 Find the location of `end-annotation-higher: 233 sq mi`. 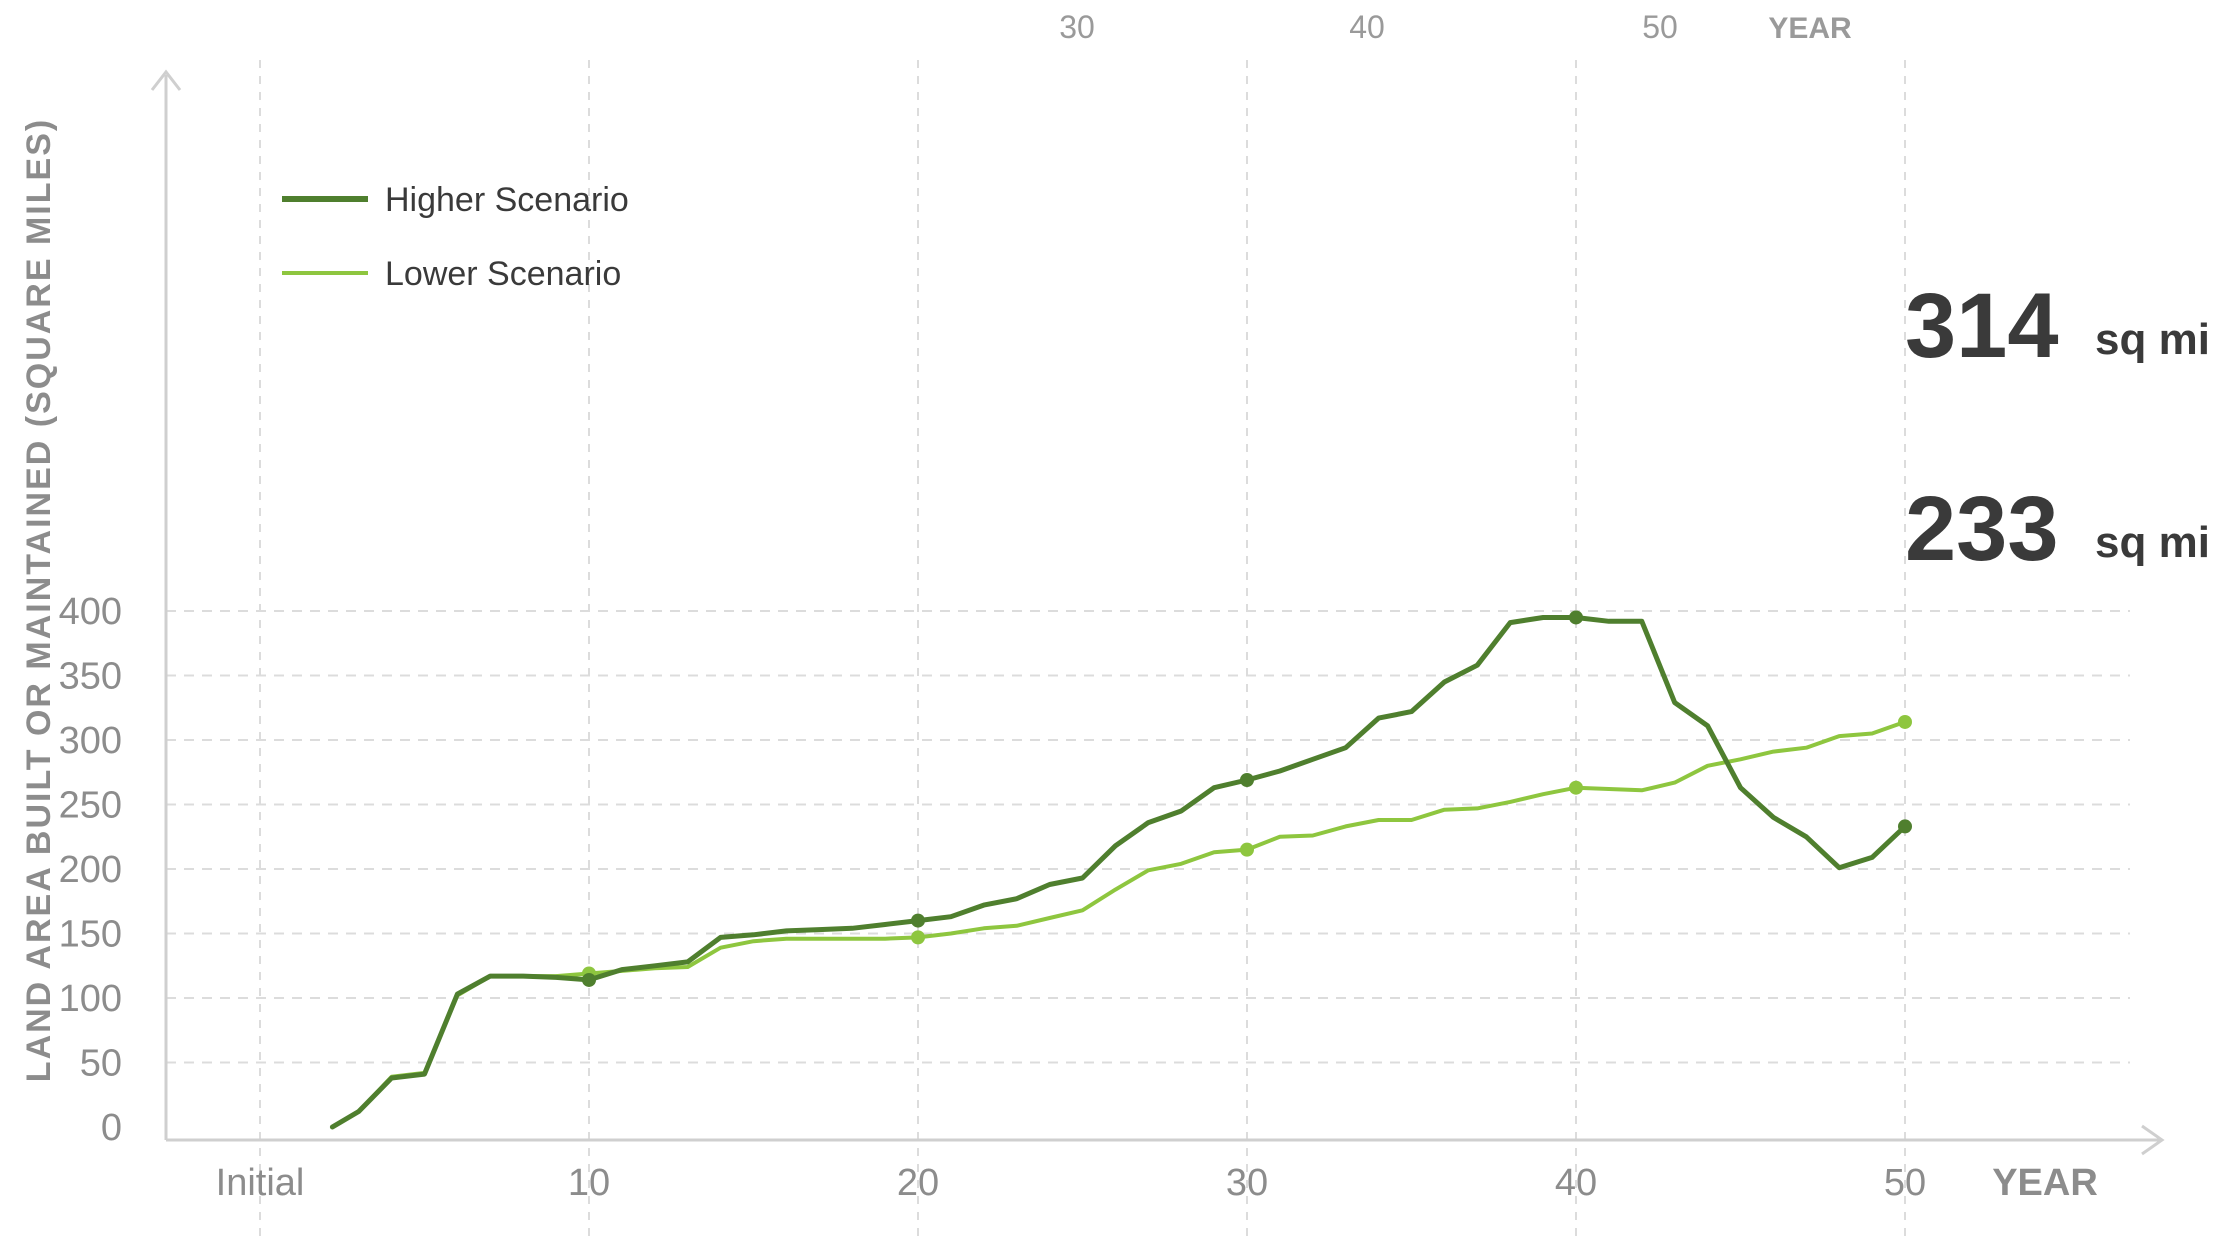

end-annotation-higher: 233 sq mi is located at coordinates (2057, 529).